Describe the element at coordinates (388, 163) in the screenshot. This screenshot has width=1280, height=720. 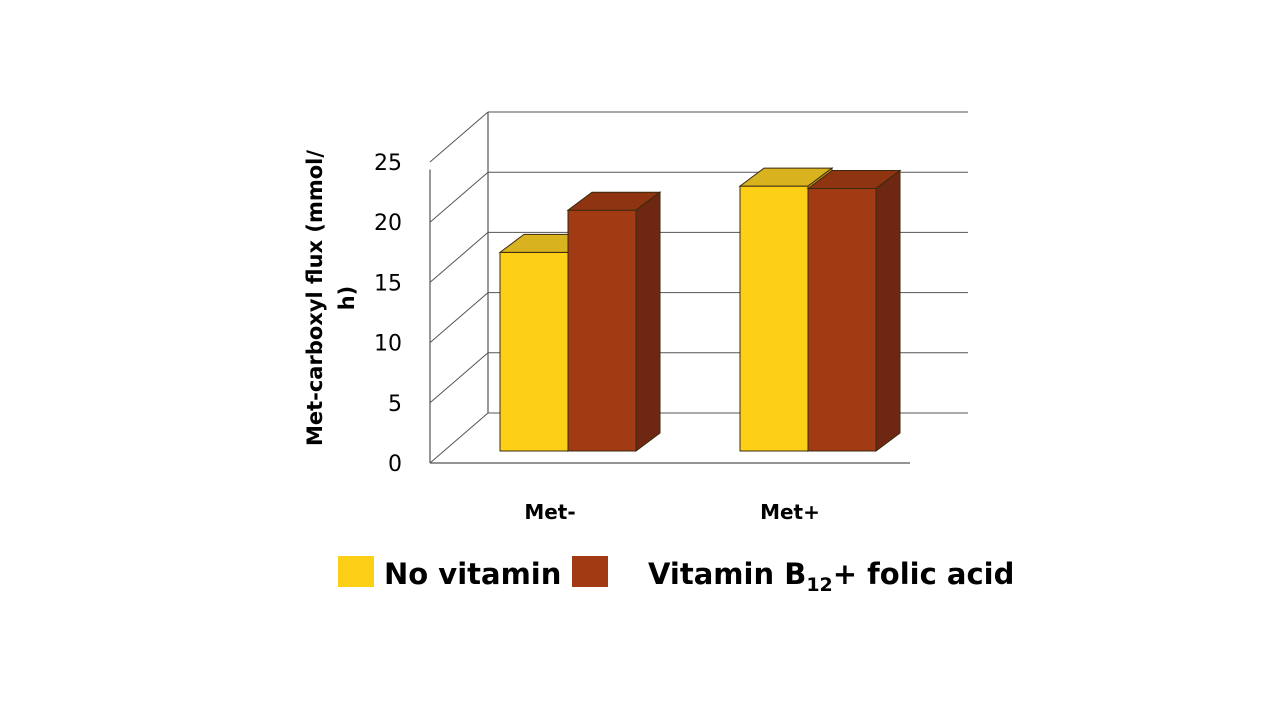
I see `y-tick-label: 25` at that location.